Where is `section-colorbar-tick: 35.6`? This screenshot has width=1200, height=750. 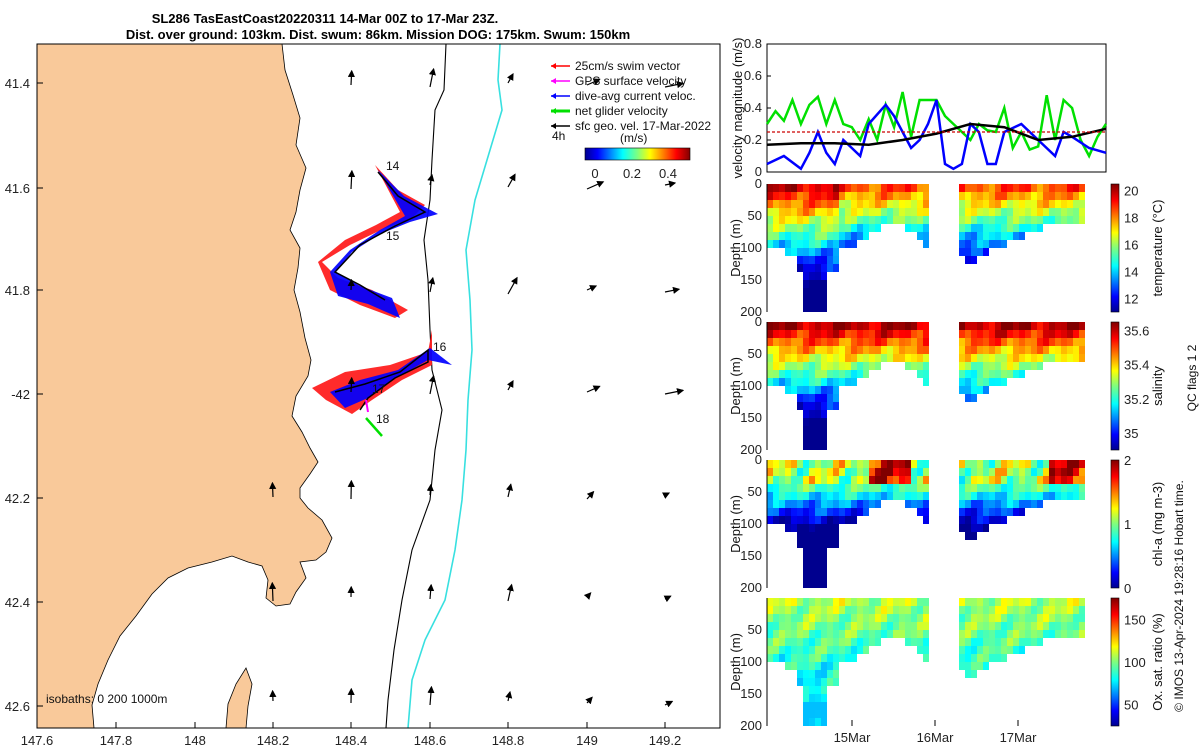
section-colorbar-tick: 35.6 is located at coordinates (1136, 331).